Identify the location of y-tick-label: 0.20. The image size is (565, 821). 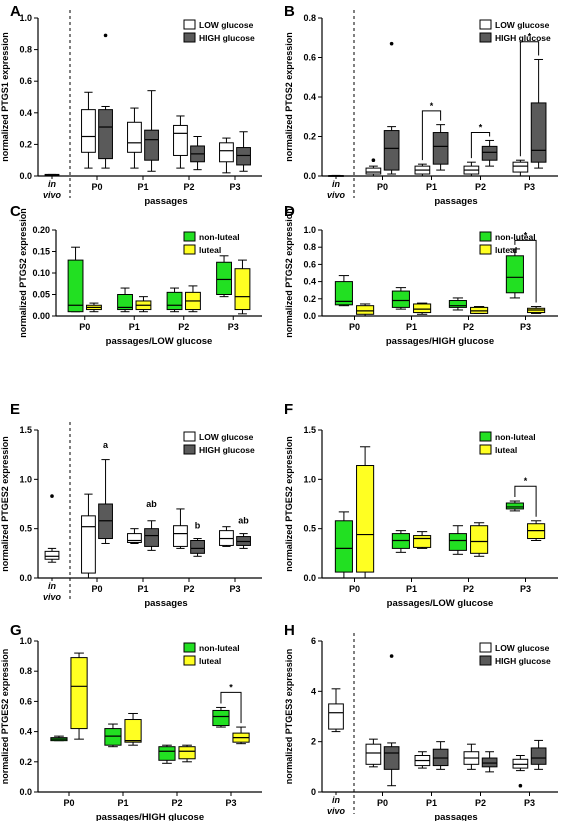
(41, 230).